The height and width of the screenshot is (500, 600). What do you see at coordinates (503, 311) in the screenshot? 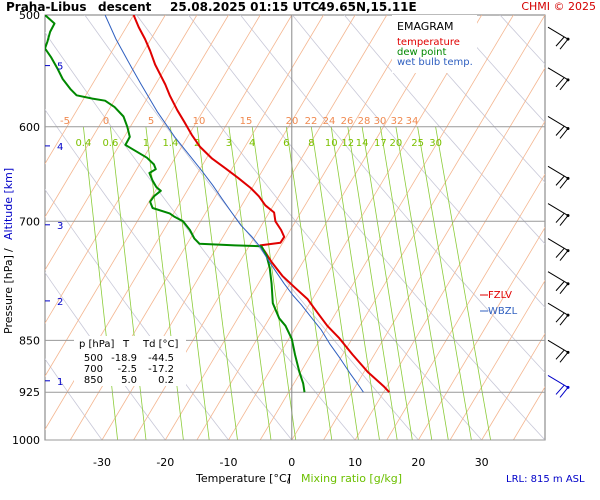
I see `wbzl-label: WBZL` at bounding box center [503, 311].